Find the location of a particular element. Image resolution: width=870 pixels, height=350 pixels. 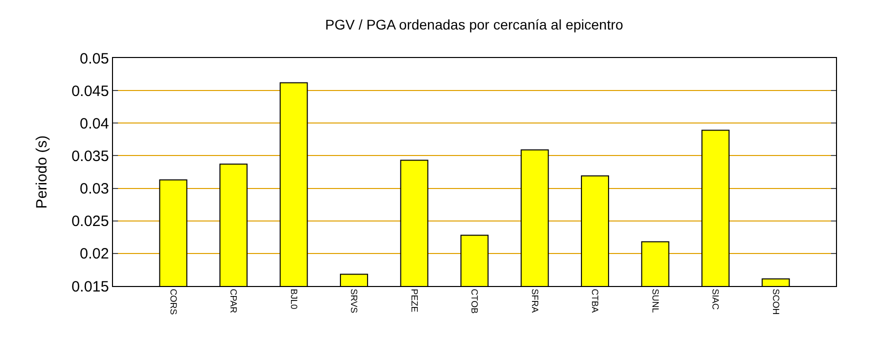

y-tick-label: 0.015 is located at coordinates (90, 287).